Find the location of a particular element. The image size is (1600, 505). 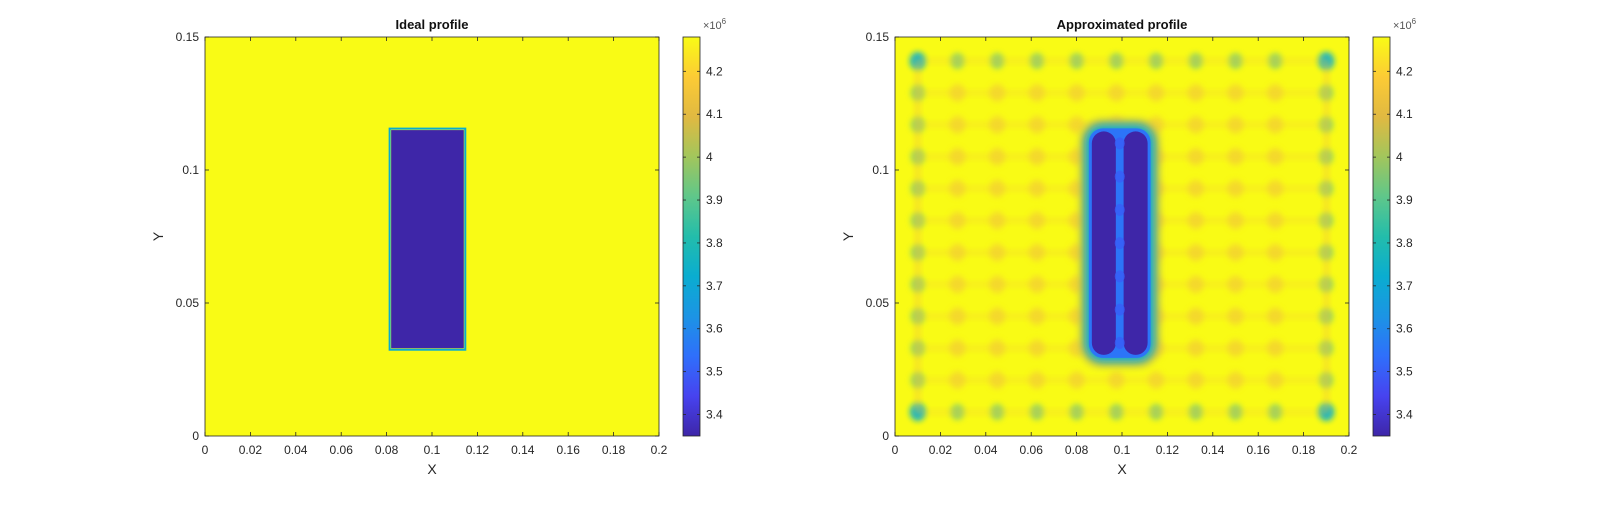

inclusion-edge is located at coordinates (427, 239).